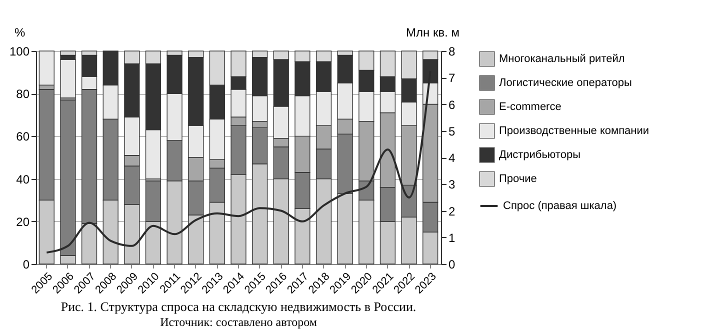 Image resolution: width=727 pixels, height=332 pixels. What do you see at coordinates (19, 51) in the screenshot?
I see `y-tick-label: 100` at bounding box center [19, 51].